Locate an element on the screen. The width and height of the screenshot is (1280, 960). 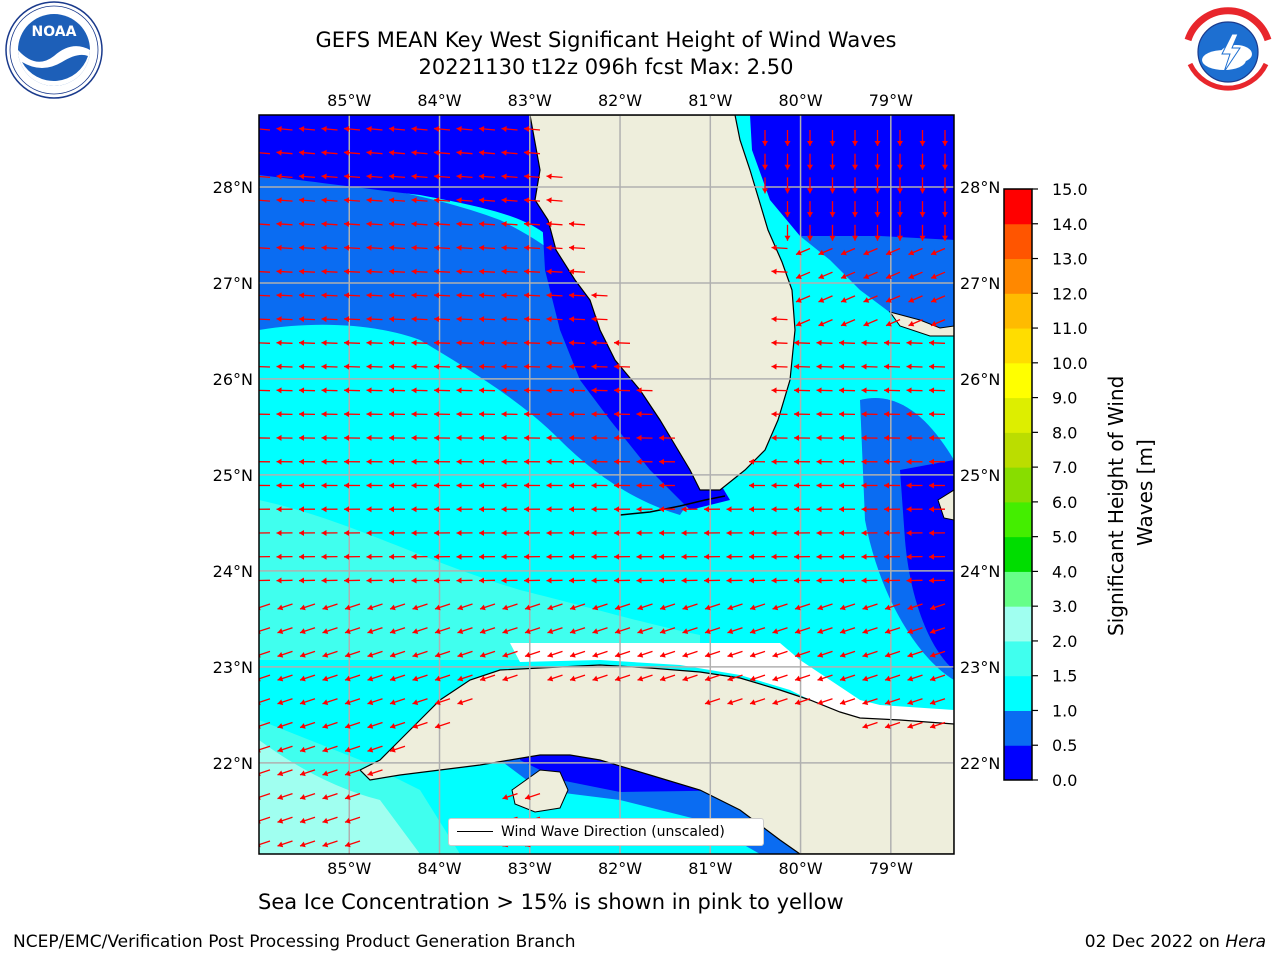
map-legend: Wind Wave Direction (unscaled) is located at coordinates (606, 832).